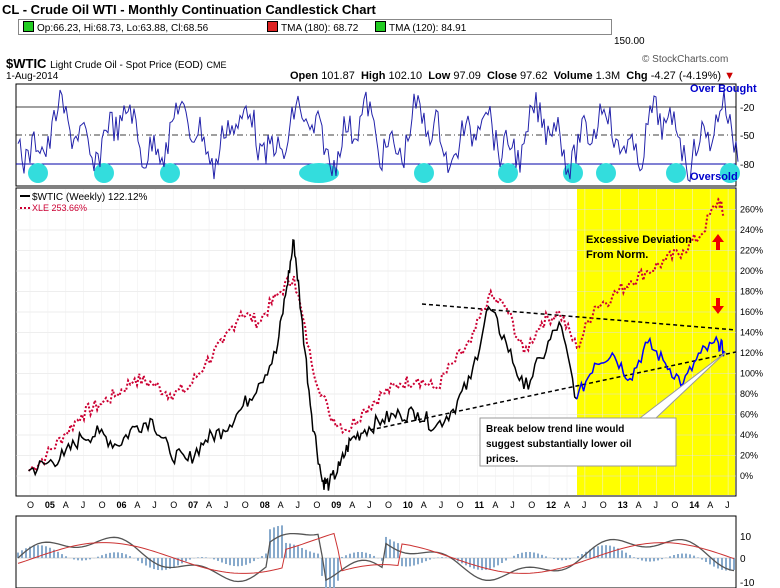 Image resolution: width=780 pixels, height=588 pixels. I want to click on y-tick-label: 80%, so click(749, 394).